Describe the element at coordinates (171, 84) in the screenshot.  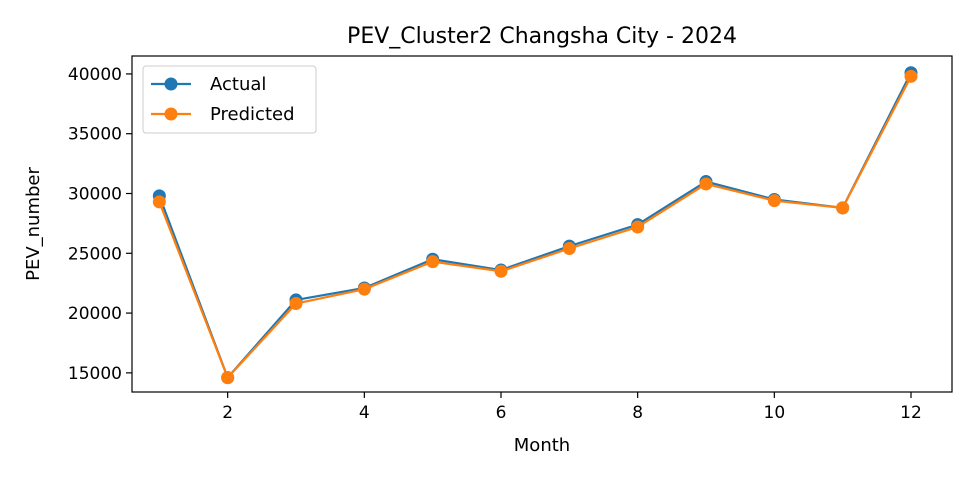
I see `legend-marker-actual` at that location.